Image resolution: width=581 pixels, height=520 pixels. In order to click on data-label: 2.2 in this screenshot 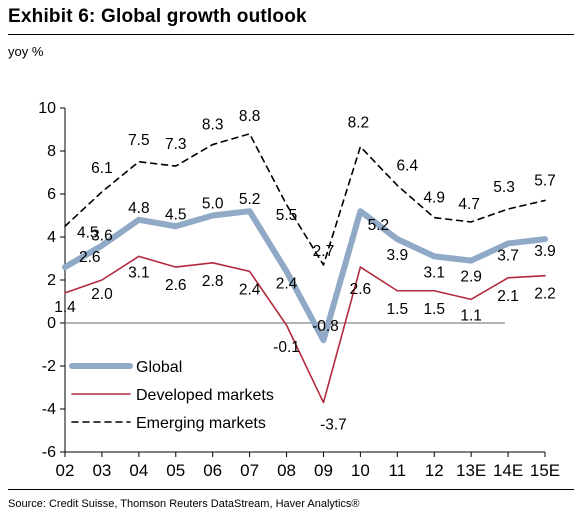, I will do `click(545, 294)`.